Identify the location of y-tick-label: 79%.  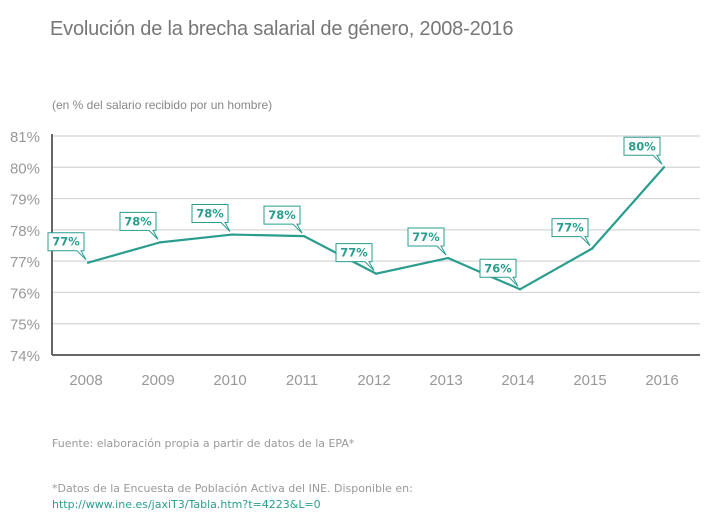
(25, 200).